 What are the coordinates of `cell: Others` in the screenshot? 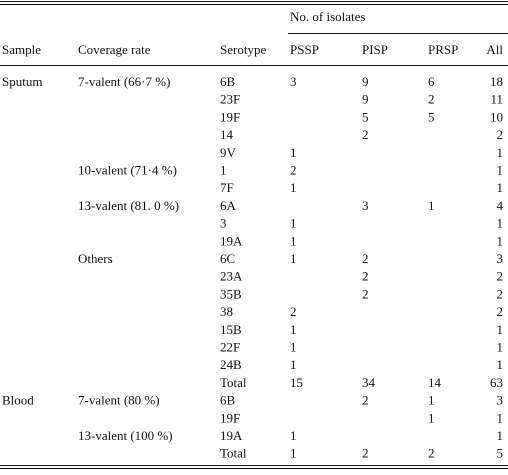 It's located at (95, 258).